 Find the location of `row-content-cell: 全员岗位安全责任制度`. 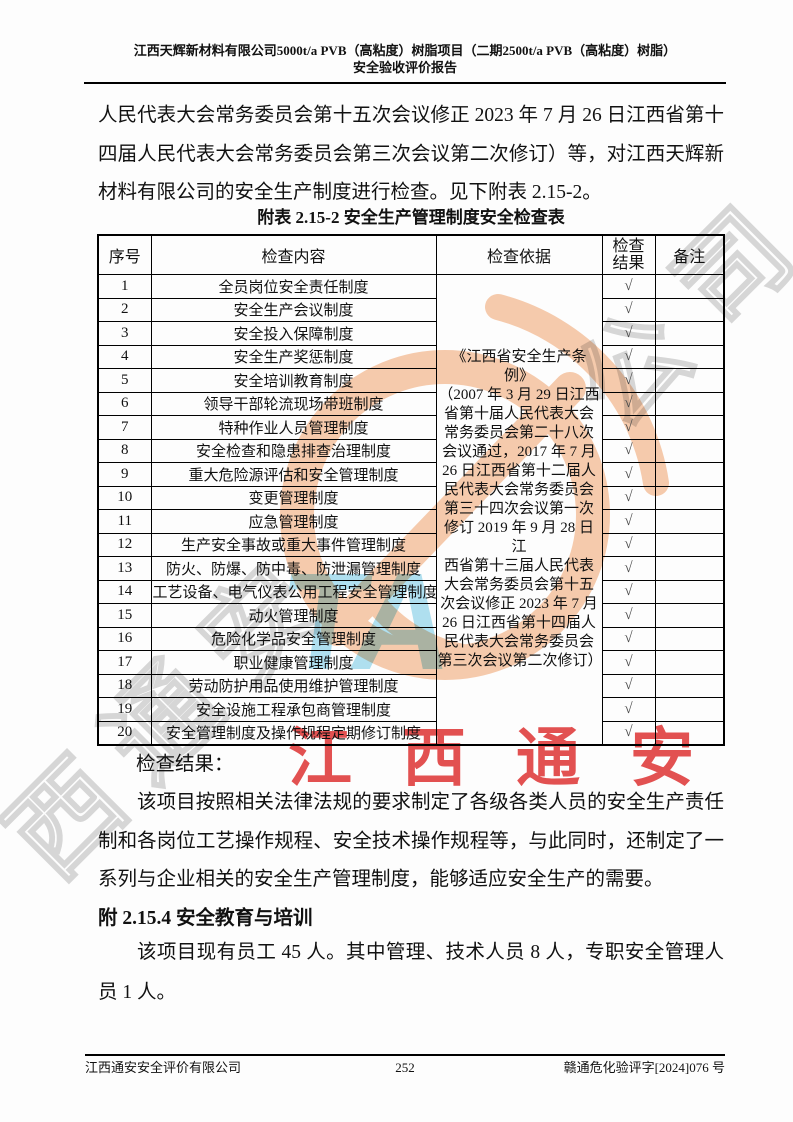

row-content-cell: 全员岗位安全责任制度 is located at coordinates (293, 286).